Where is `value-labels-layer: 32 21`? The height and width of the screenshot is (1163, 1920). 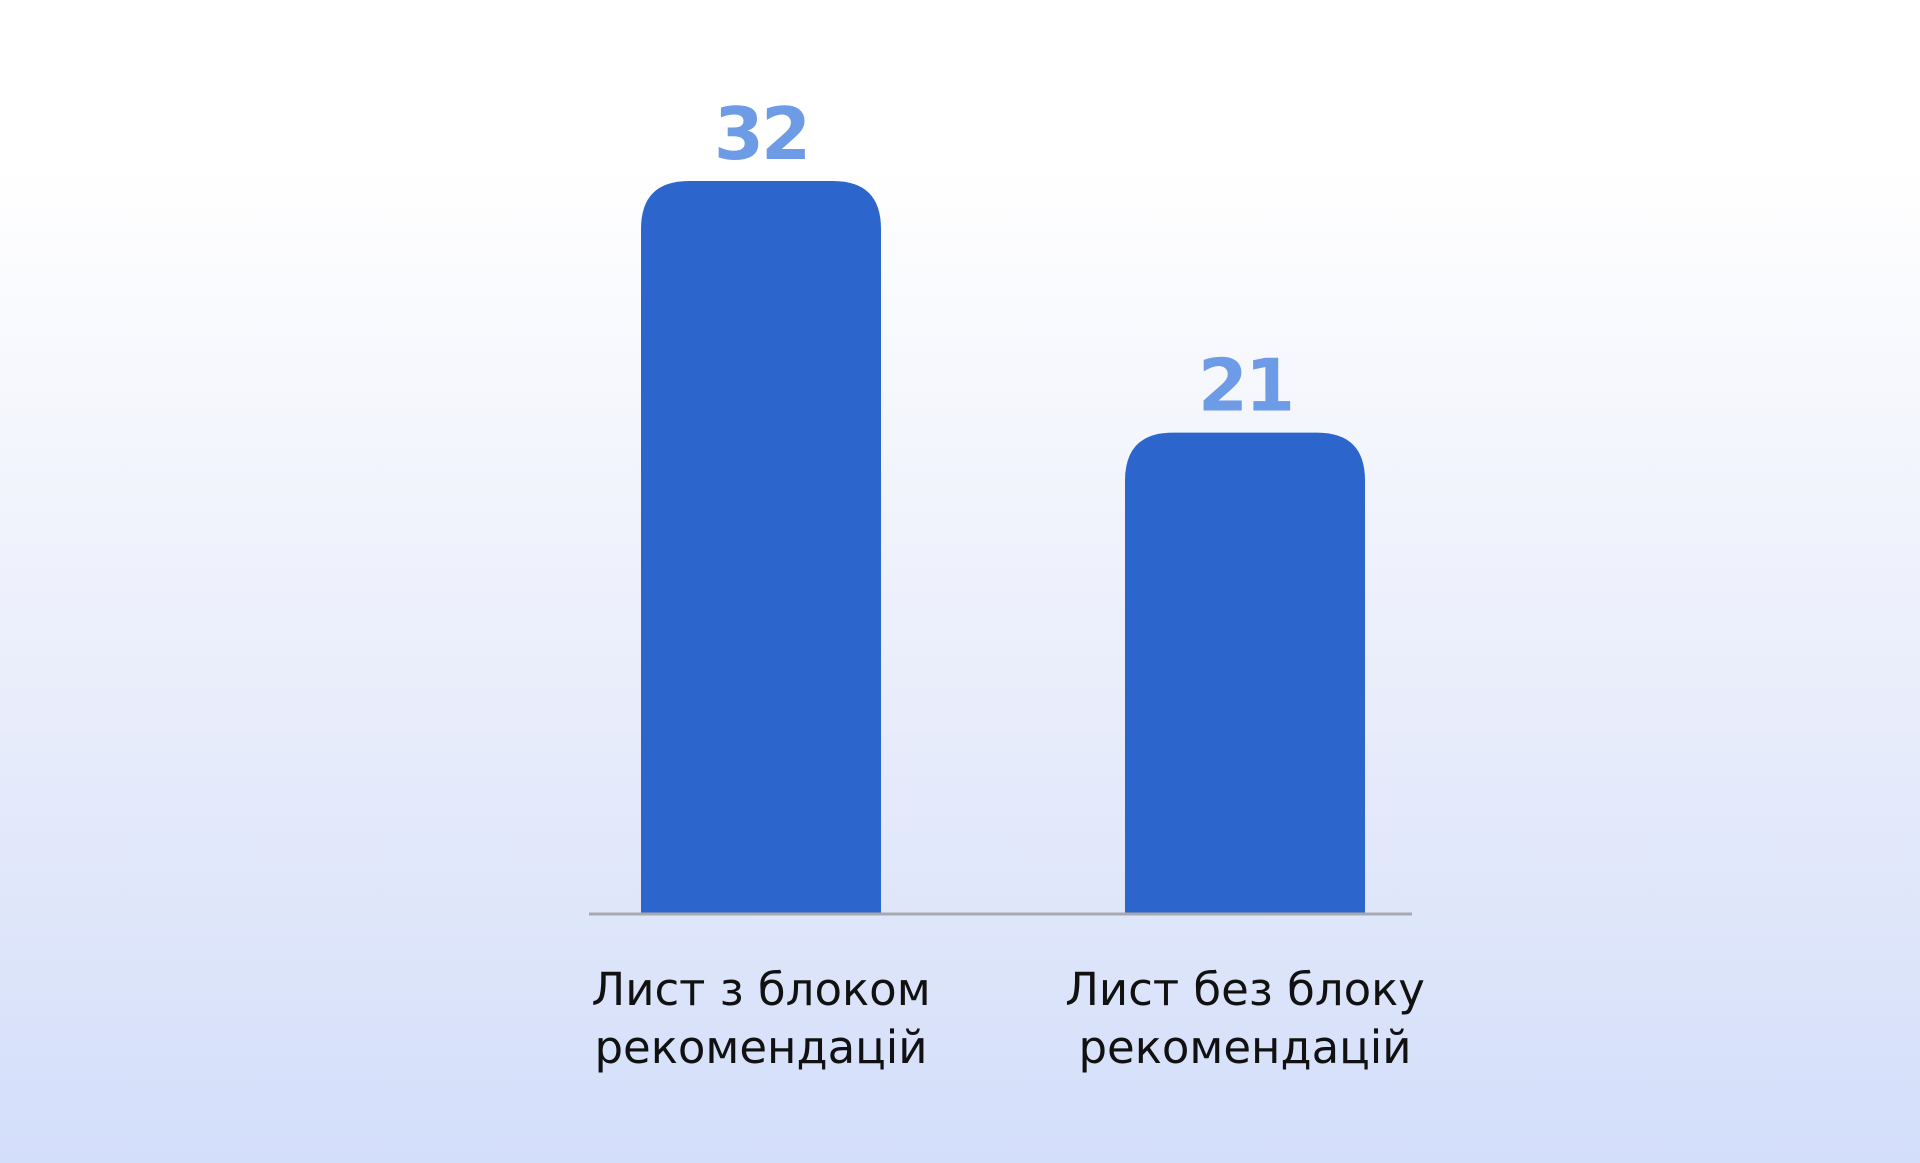
value-labels-layer: 32 21 is located at coordinates (1004, 260).